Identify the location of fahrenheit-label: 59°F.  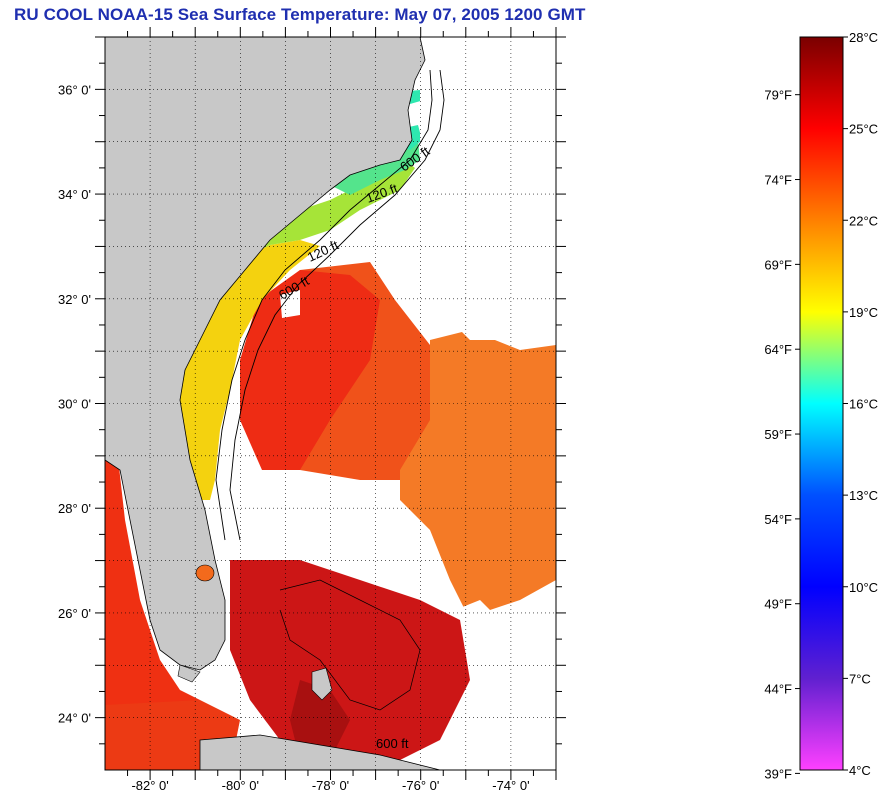
(778, 434).